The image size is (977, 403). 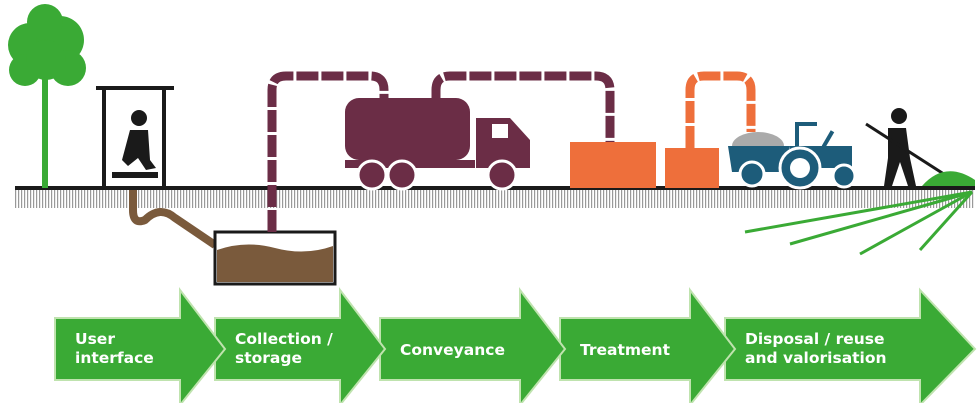 What do you see at coordinates (114, 358) in the screenshot?
I see `stage-label: interface` at bounding box center [114, 358].